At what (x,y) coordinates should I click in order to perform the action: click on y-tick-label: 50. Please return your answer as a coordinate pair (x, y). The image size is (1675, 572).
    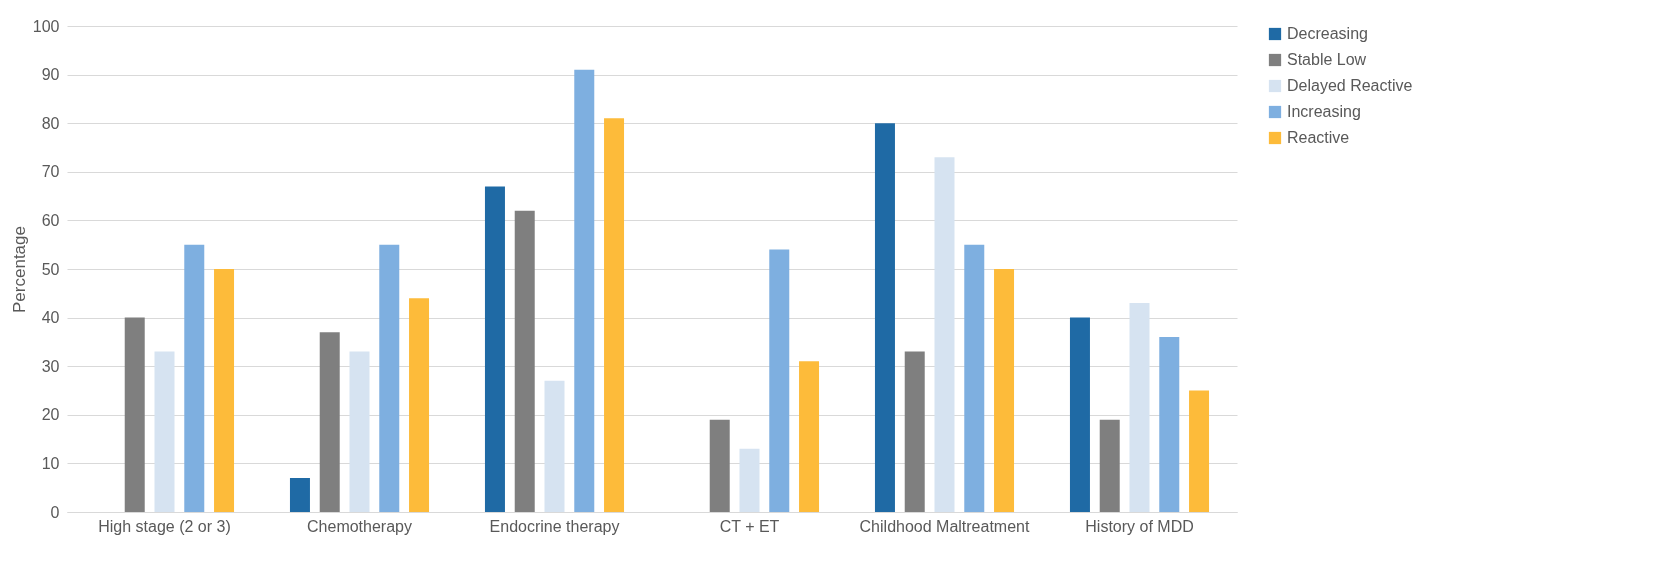
    Looking at the image, I should click on (50, 269).